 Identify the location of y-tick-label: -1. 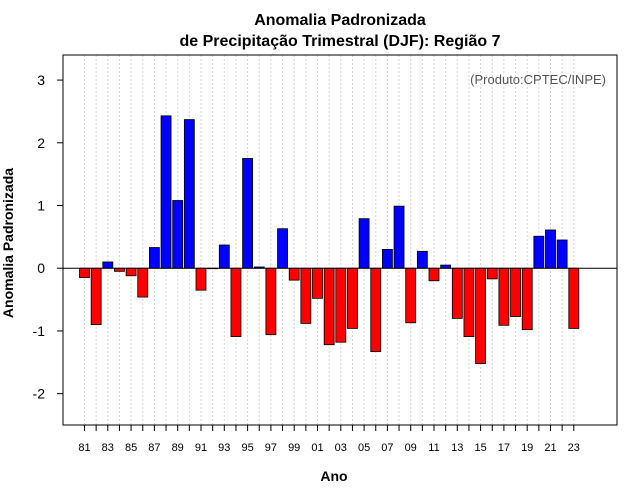
(39, 331).